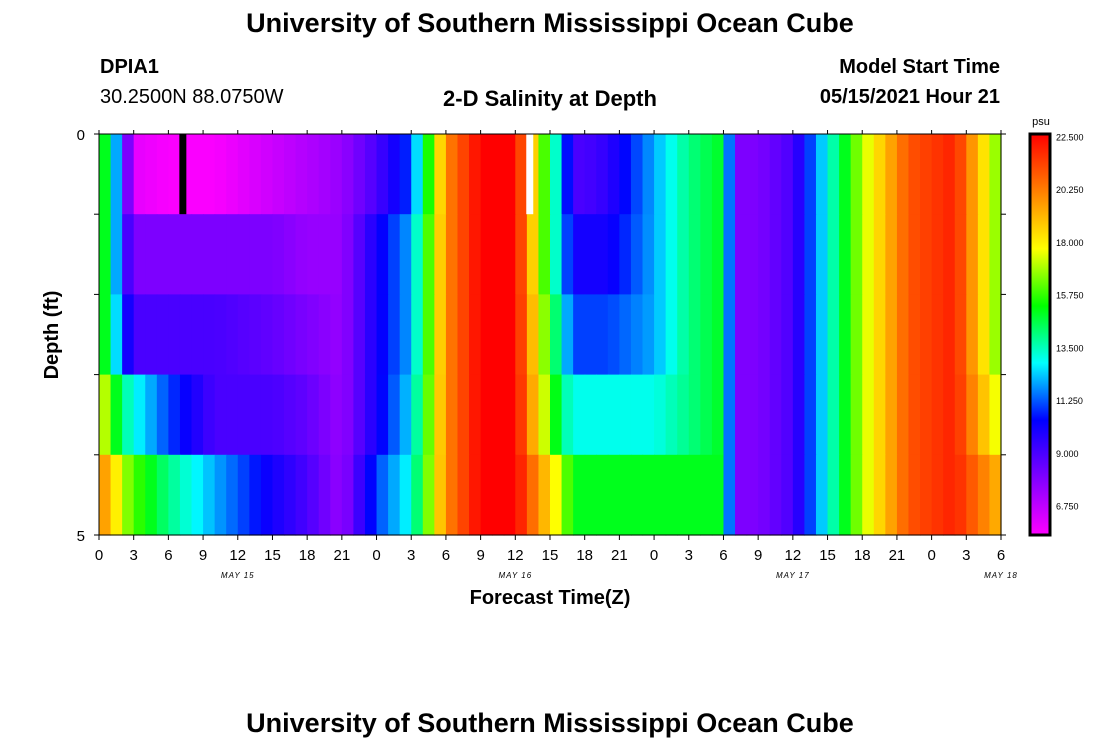 This screenshot has height=750, width=1100. Describe the element at coordinates (1067, 454) in the screenshot. I see `colorbar-label: 9.000` at that location.